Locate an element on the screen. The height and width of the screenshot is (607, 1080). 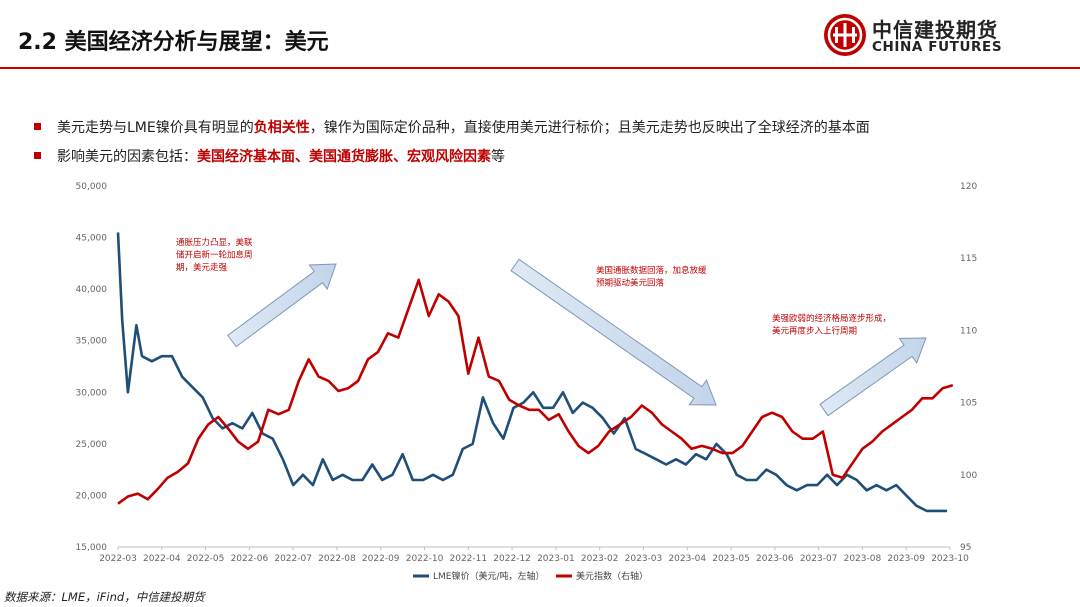
bullet-factors: 影响美元的因素包括：美国经济基本面、美国通货膨胀、宏观风险因素等 is located at coordinates (269, 156).